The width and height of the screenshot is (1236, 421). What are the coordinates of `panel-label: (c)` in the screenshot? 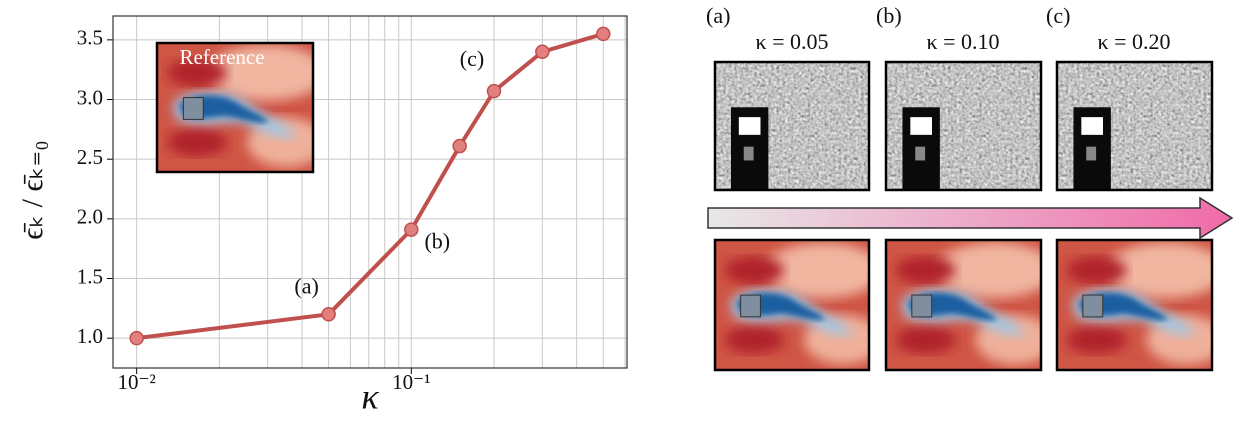 It's located at (1058, 15).